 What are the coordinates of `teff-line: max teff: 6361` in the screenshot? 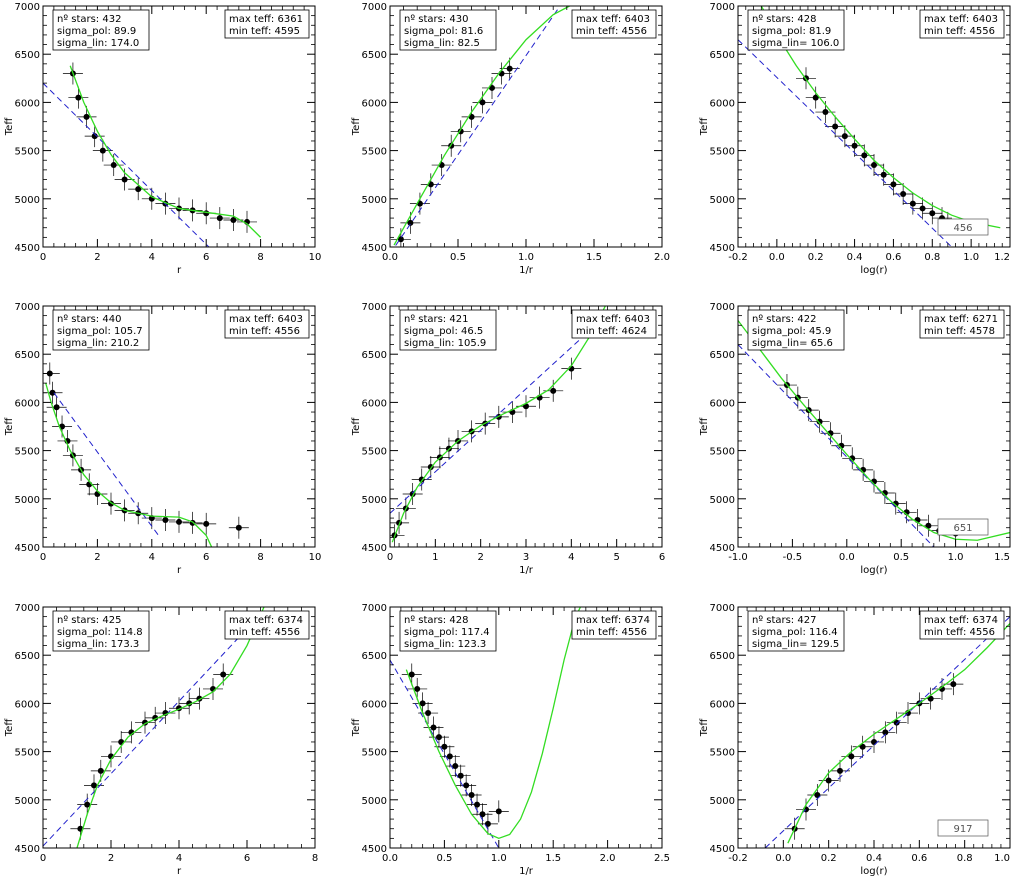 It's located at (266, 19).